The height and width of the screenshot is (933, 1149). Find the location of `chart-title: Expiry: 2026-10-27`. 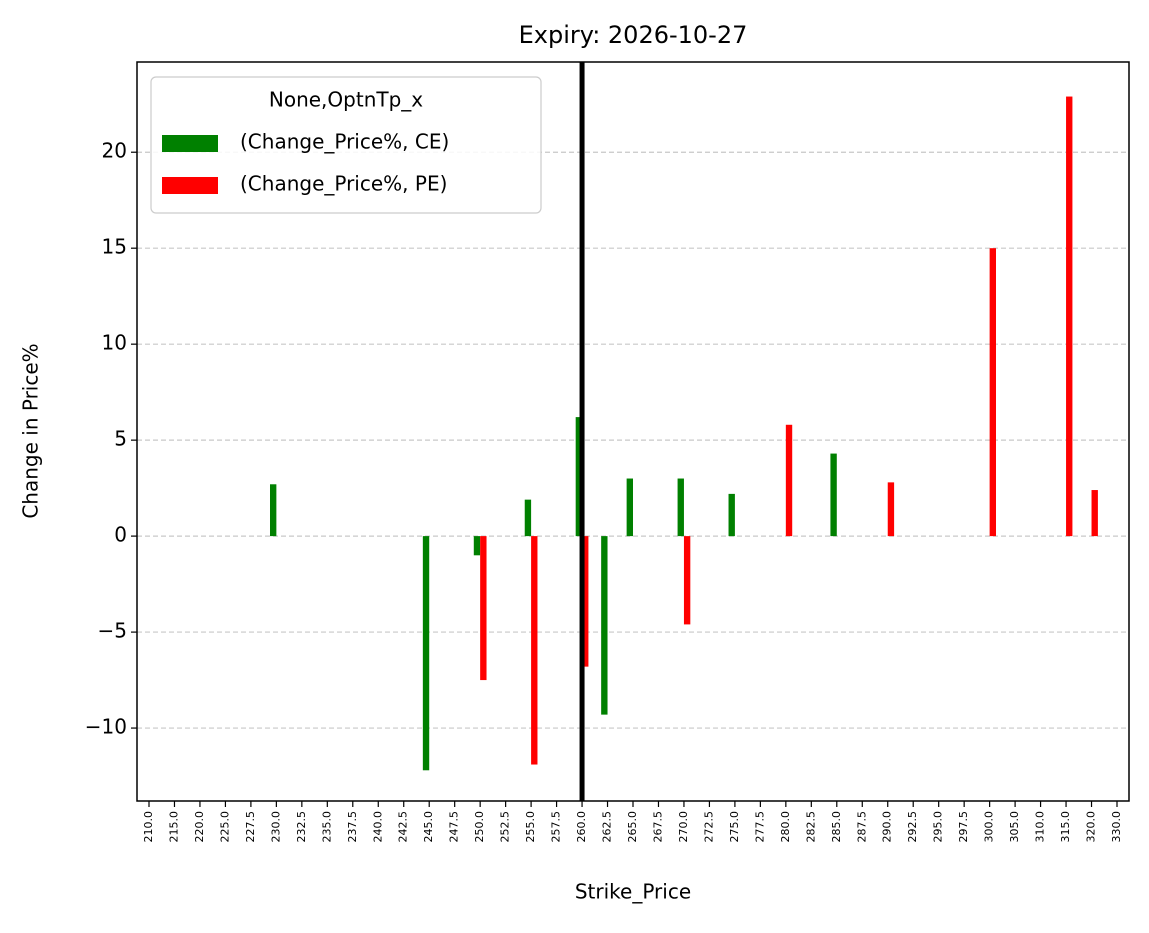

chart-title: Expiry: 2026-10-27 is located at coordinates (633, 35).